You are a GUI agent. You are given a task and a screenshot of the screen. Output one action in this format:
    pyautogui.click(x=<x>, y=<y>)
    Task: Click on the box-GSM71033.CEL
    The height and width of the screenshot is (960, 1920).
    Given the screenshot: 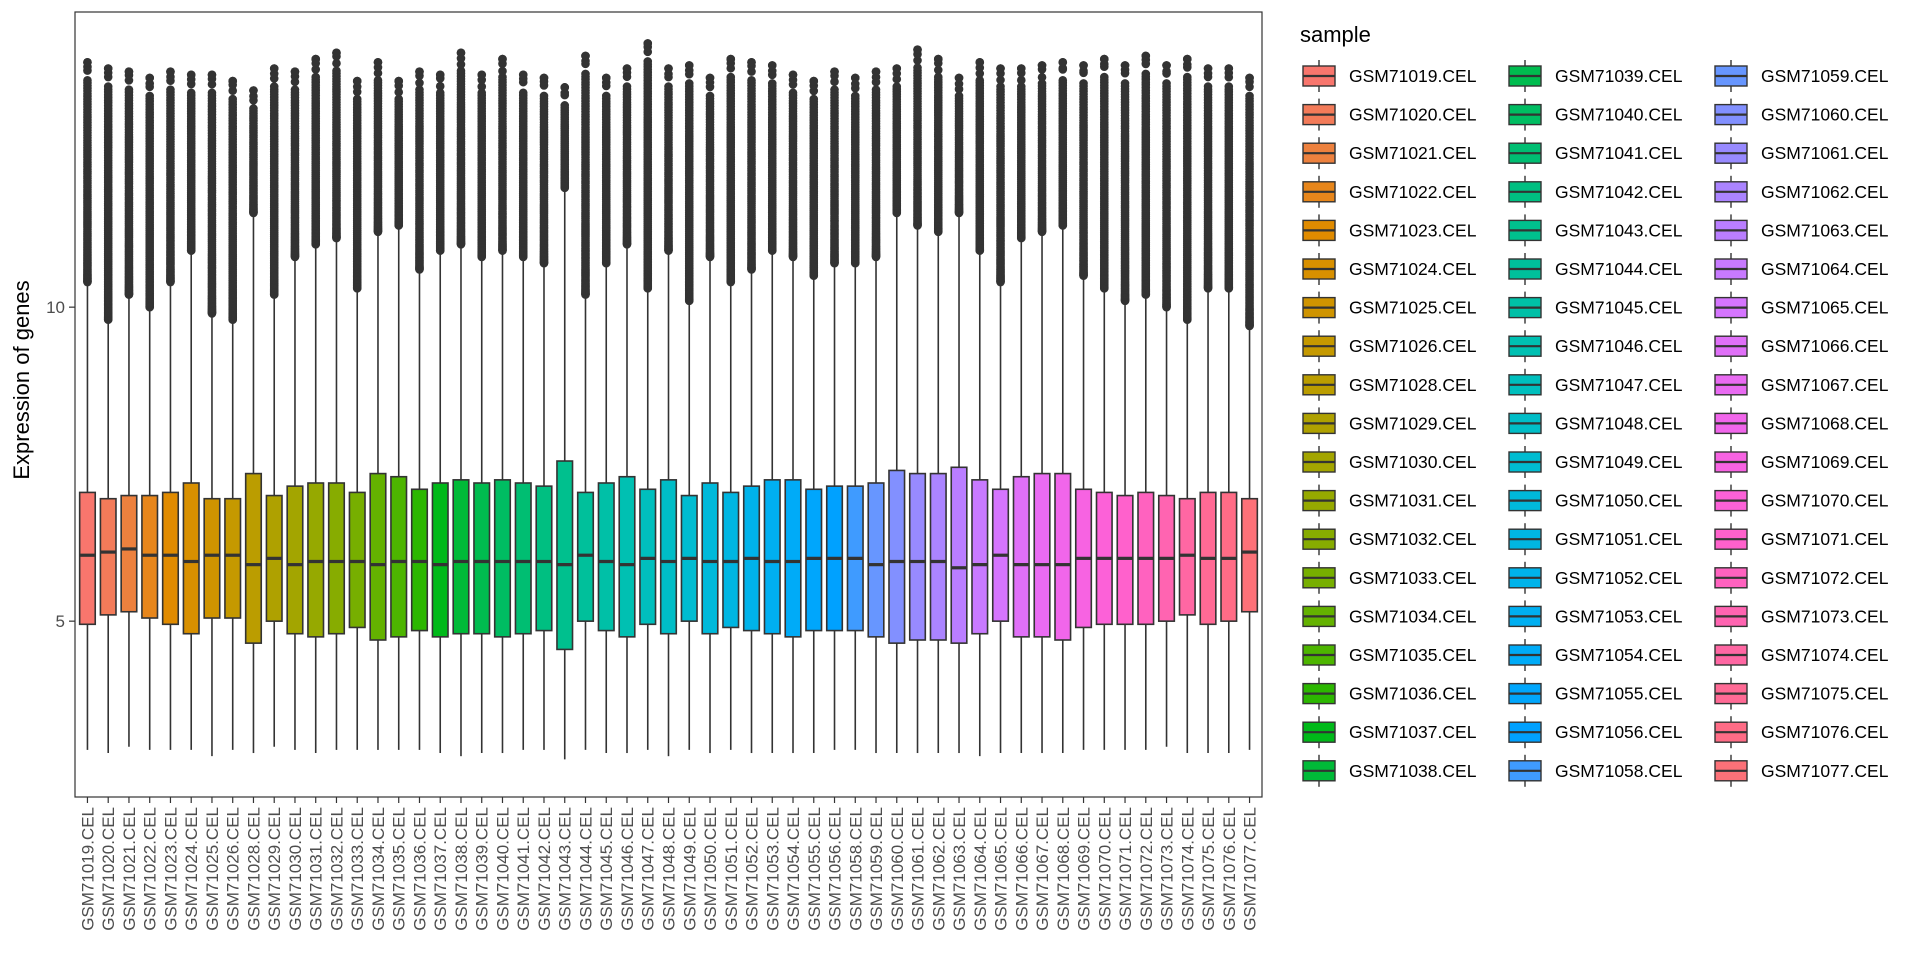 What is the action you would take?
    pyautogui.click(x=357, y=413)
    